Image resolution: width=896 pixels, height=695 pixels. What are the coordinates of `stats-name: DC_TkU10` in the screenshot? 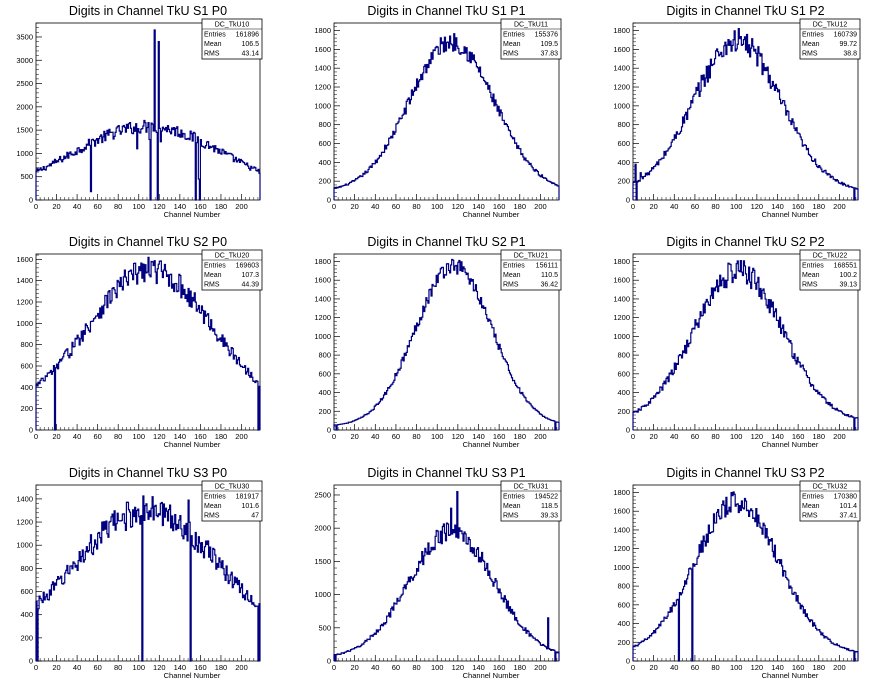 It's located at (232, 25).